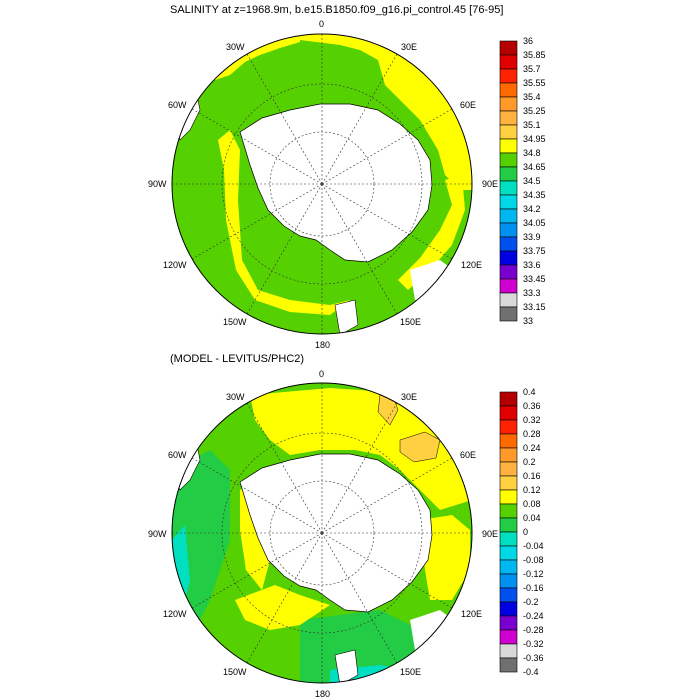 The height and width of the screenshot is (700, 700). Describe the element at coordinates (532, 209) in the screenshot. I see `colorbar-label: 34.2` at that location.